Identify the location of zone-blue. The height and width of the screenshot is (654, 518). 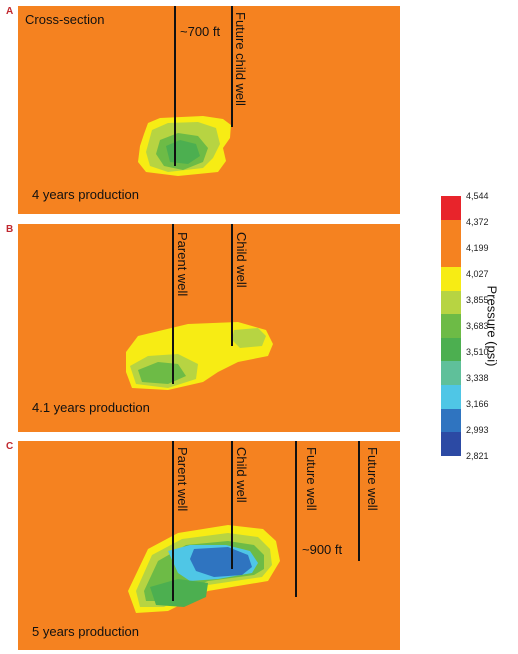
(221, 562).